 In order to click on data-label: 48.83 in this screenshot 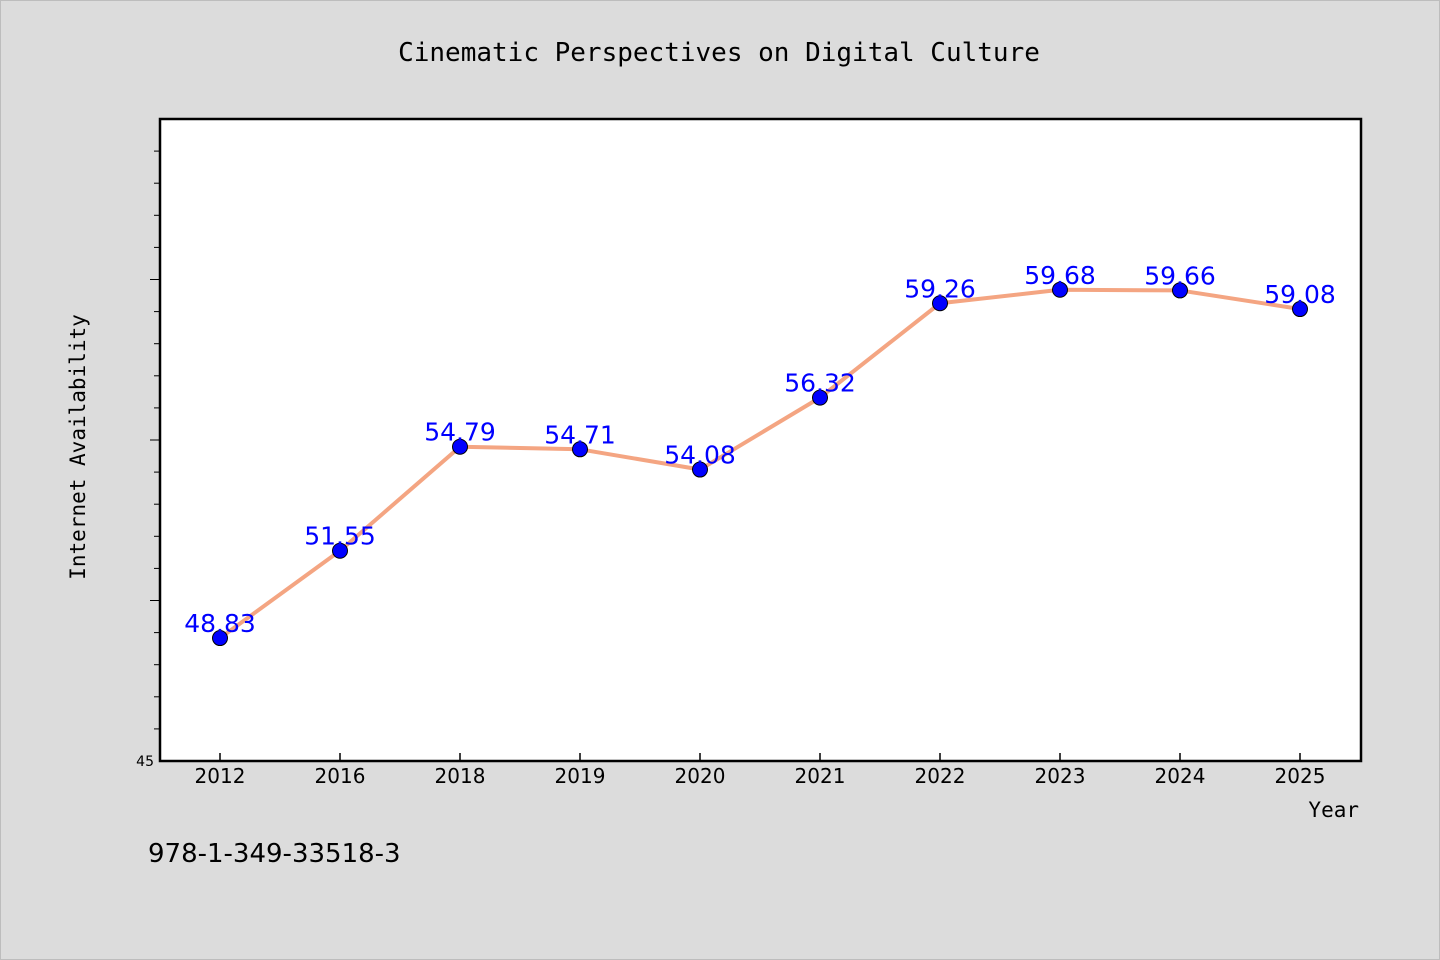, I will do `click(220, 623)`.